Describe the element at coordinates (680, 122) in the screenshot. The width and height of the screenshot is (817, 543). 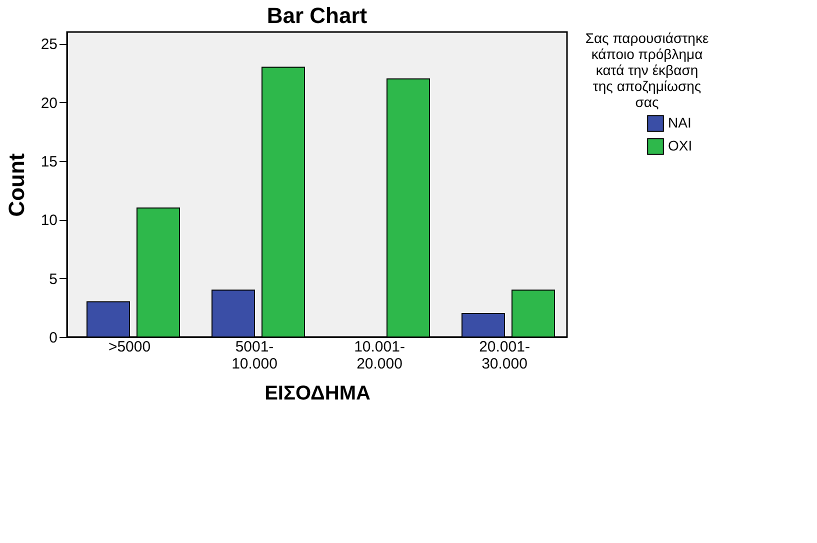
I see `legend-label: ΝΑΙ` at that location.